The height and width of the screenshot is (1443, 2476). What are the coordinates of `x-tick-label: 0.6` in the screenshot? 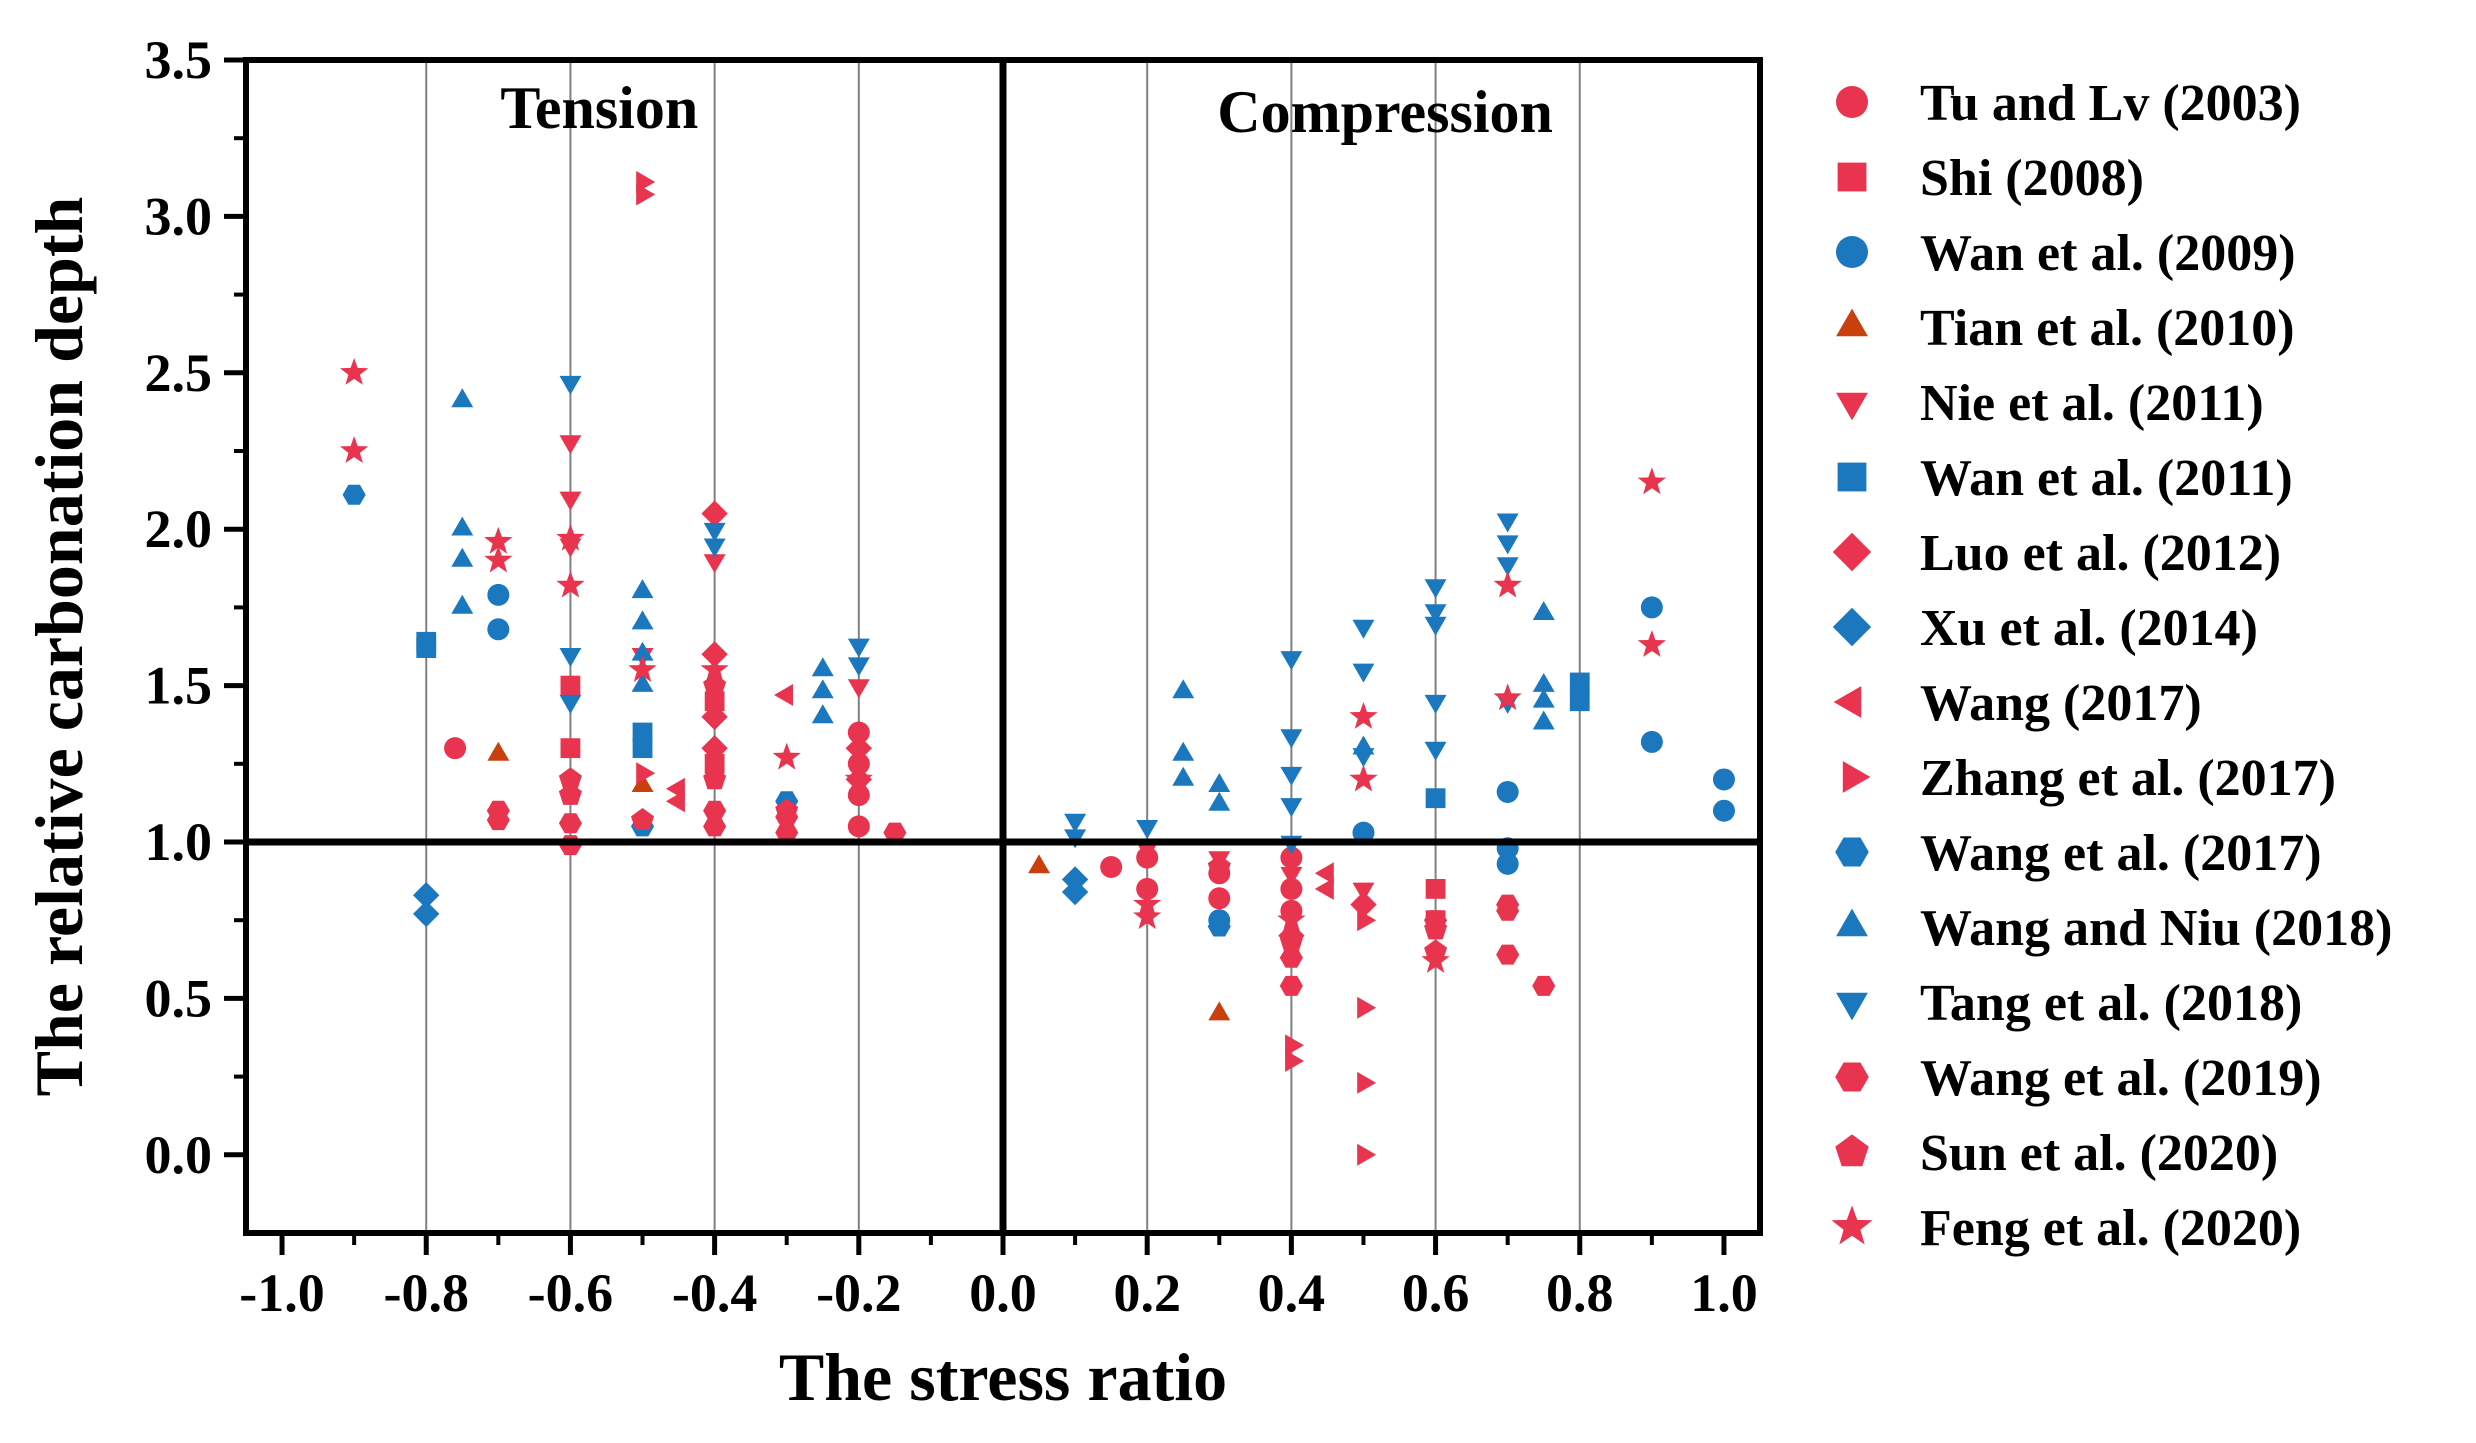 It's located at (1436, 1293).